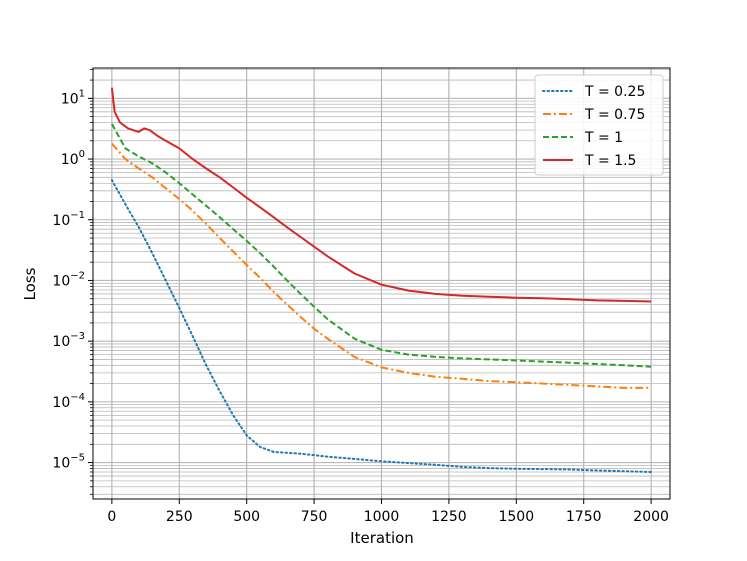 Image resolution: width=747 pixels, height=561 pixels. I want to click on y-tick-label: 10¹, so click(73, 97).